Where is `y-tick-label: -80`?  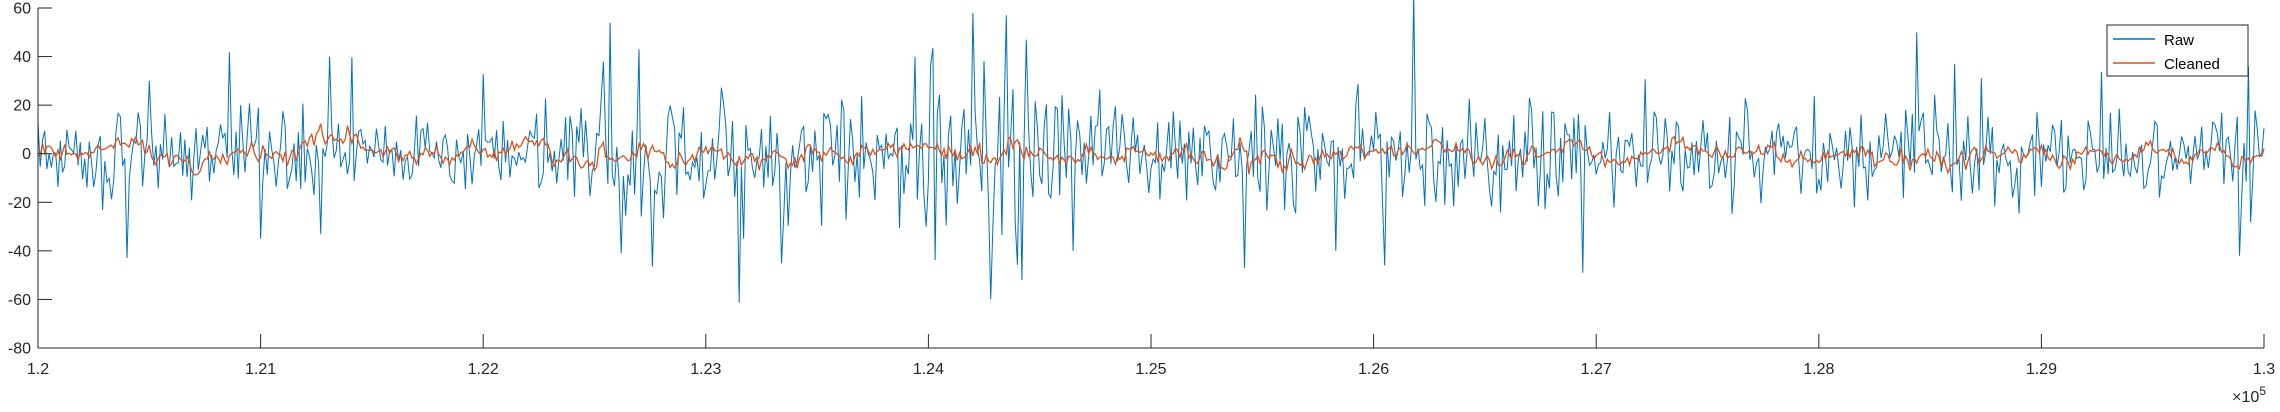 y-tick-label: -80 is located at coordinates (19, 349).